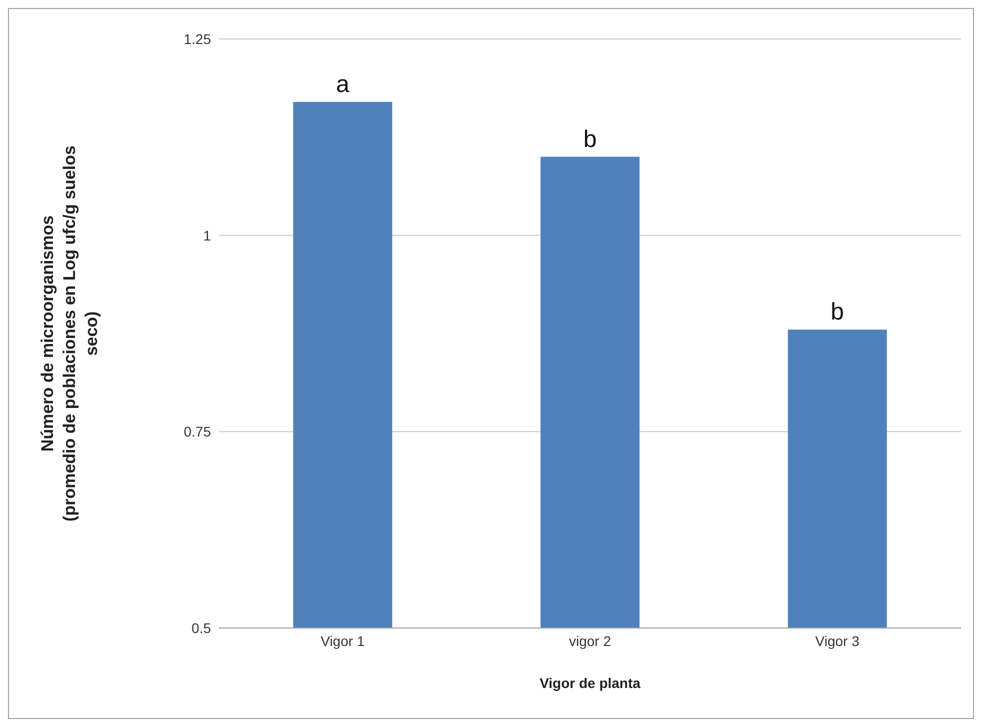 Image resolution: width=982 pixels, height=727 pixels. I want to click on x-axis-title: Vigor de planta, so click(590, 683).